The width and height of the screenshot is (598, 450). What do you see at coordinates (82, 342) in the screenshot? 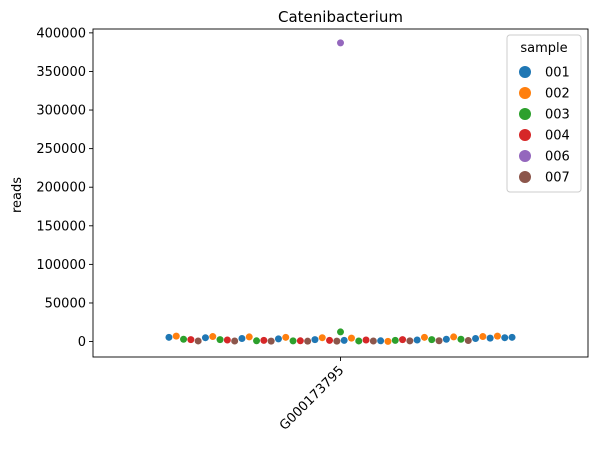
I see `y-tick-label: 0` at bounding box center [82, 342].